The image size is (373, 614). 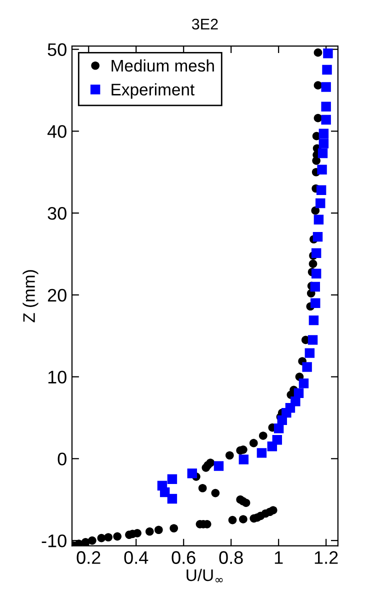 What do you see at coordinates (30, 296) in the screenshot?
I see `y-axis-title: Z (mm)` at bounding box center [30, 296].